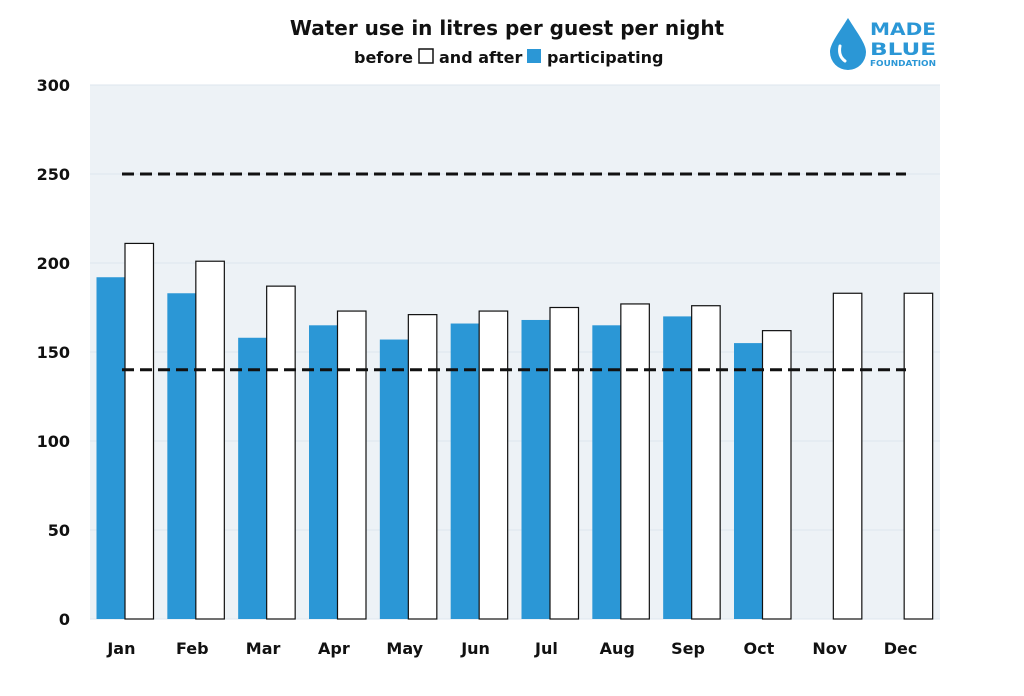  What do you see at coordinates (617, 648) in the screenshot?
I see `x-tick-label: Aug` at bounding box center [617, 648].